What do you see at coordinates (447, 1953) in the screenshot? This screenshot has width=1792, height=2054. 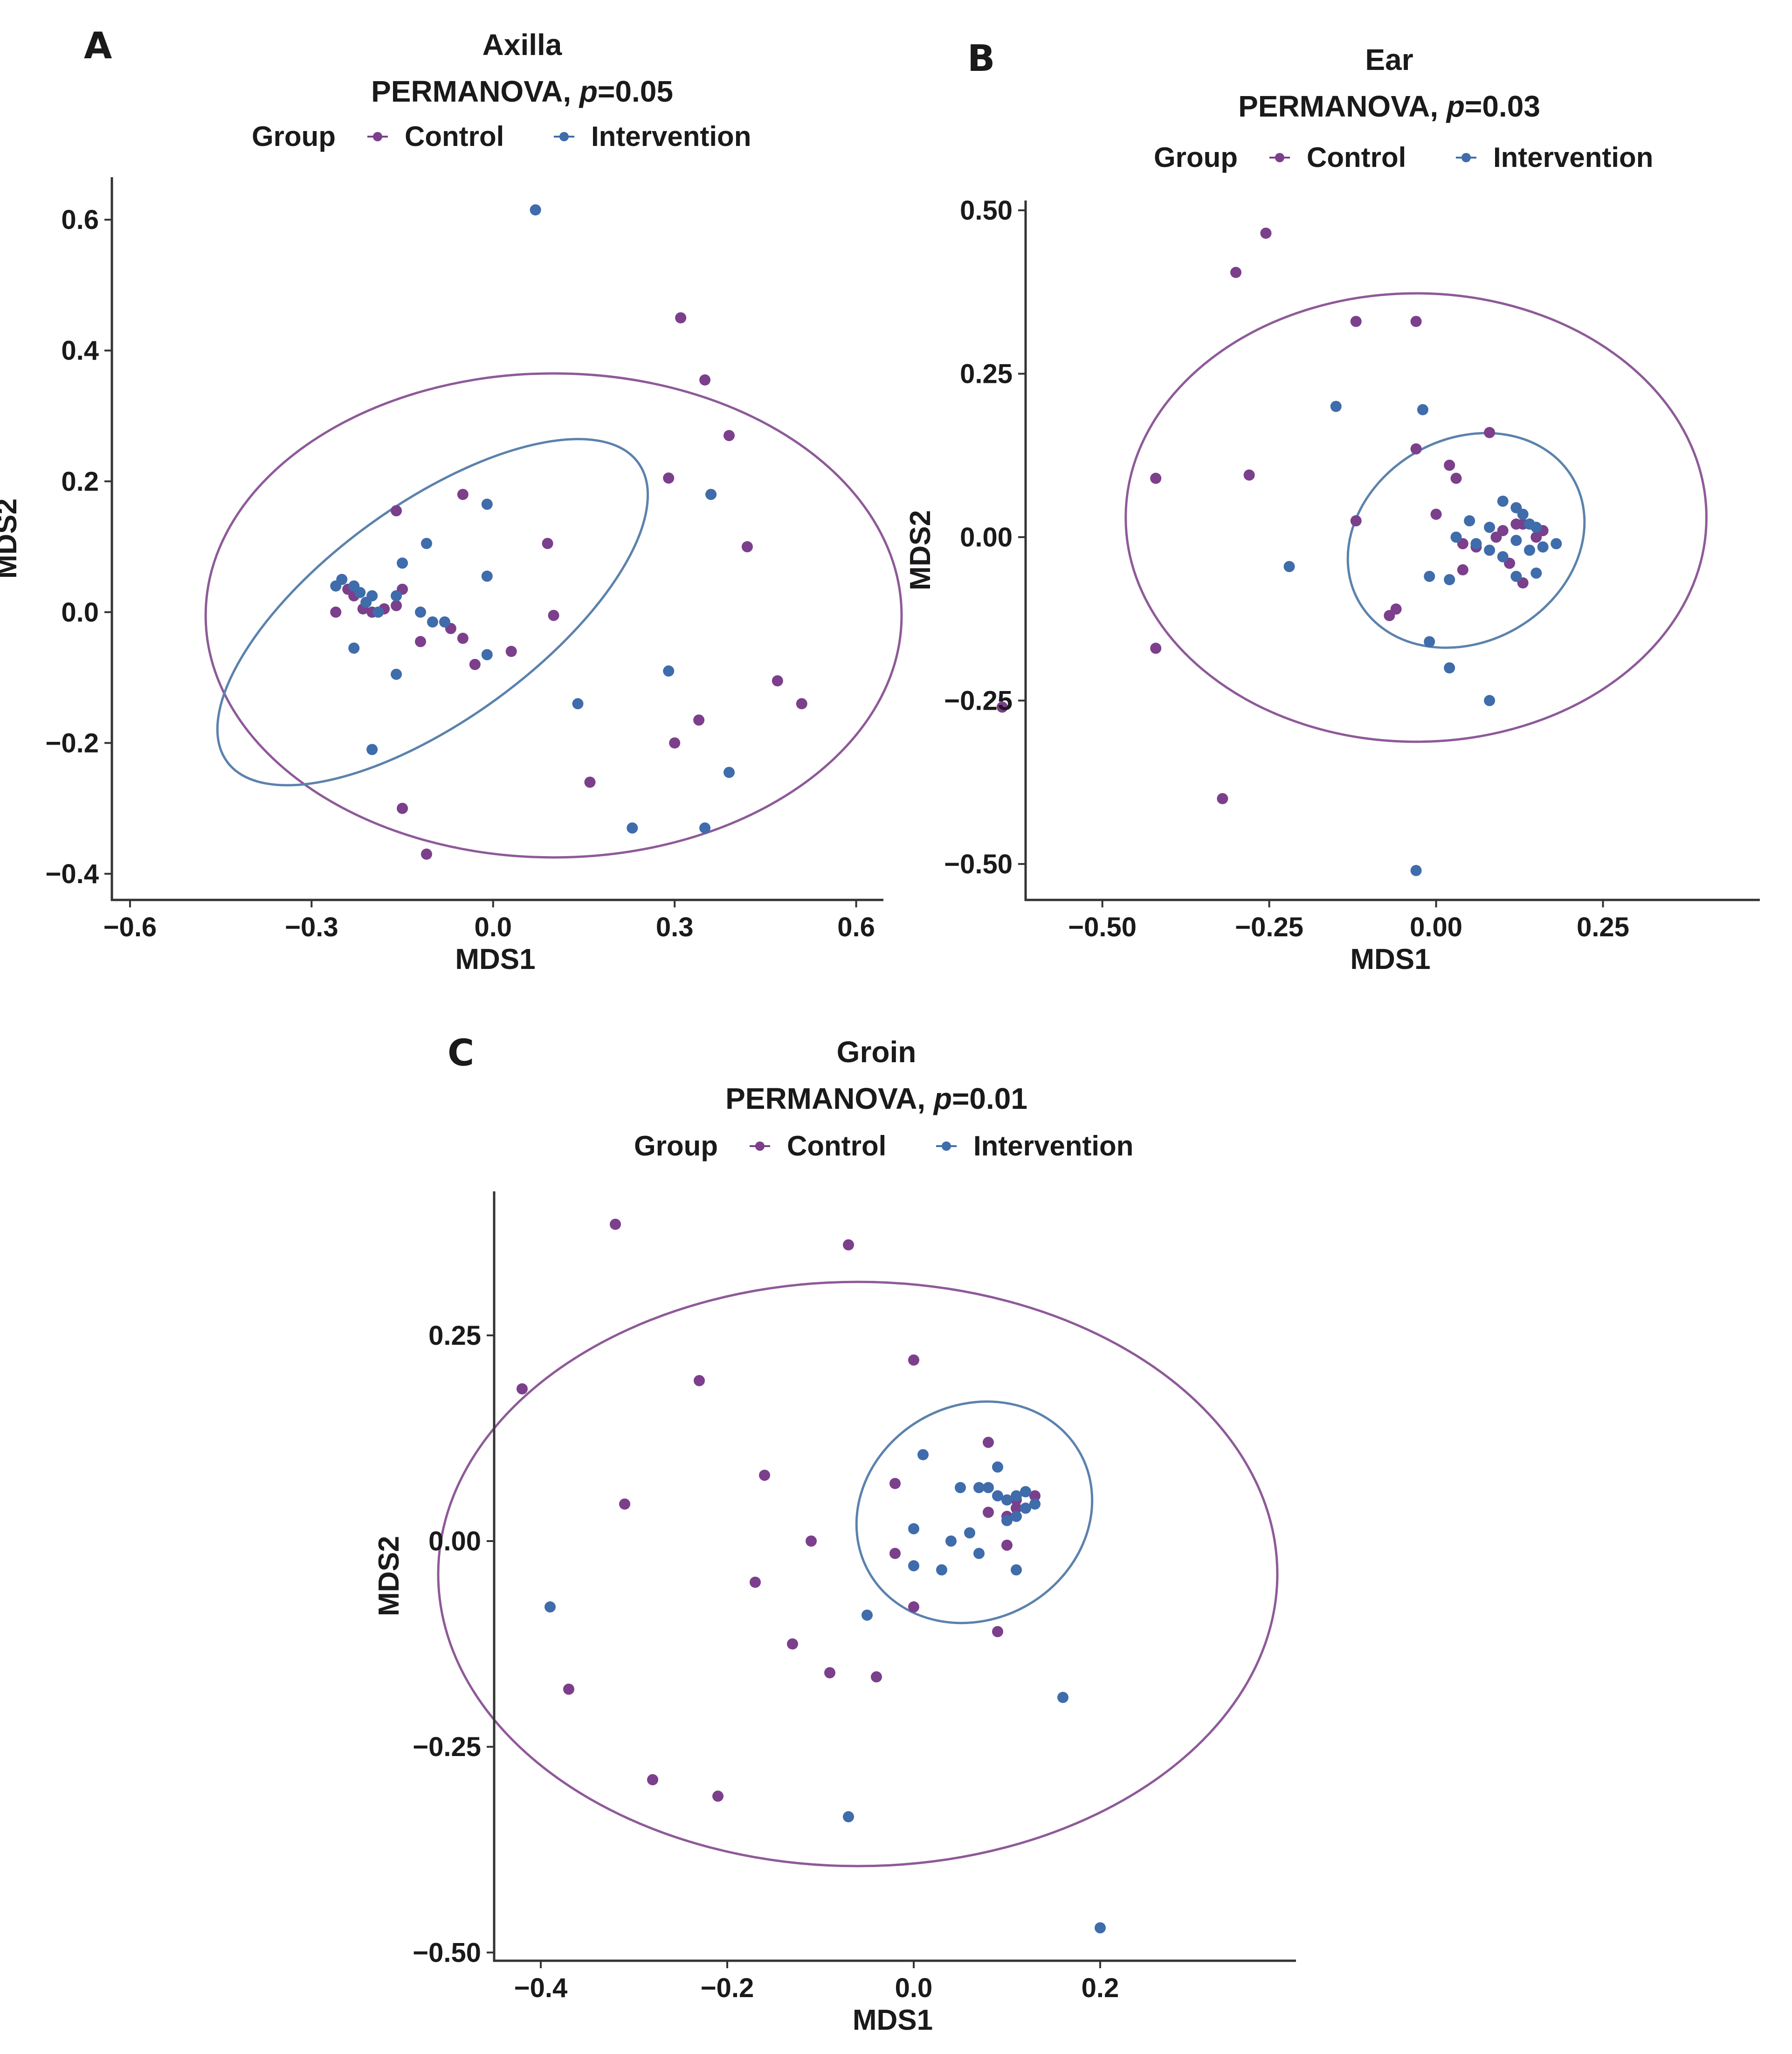 I see `y-tick-label: −0.50` at bounding box center [447, 1953].